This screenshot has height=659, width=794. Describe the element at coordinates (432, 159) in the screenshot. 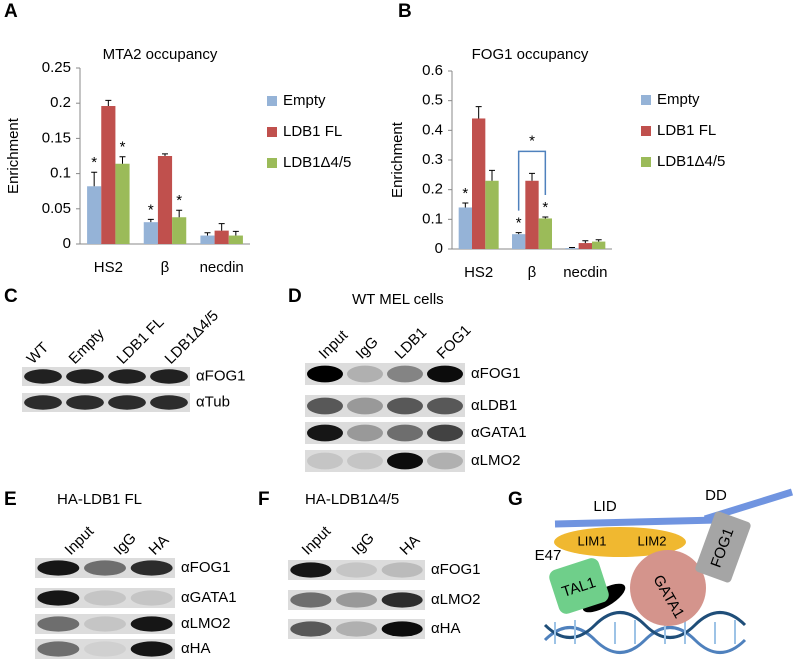

I see `y-tick-label: 0.3` at that location.